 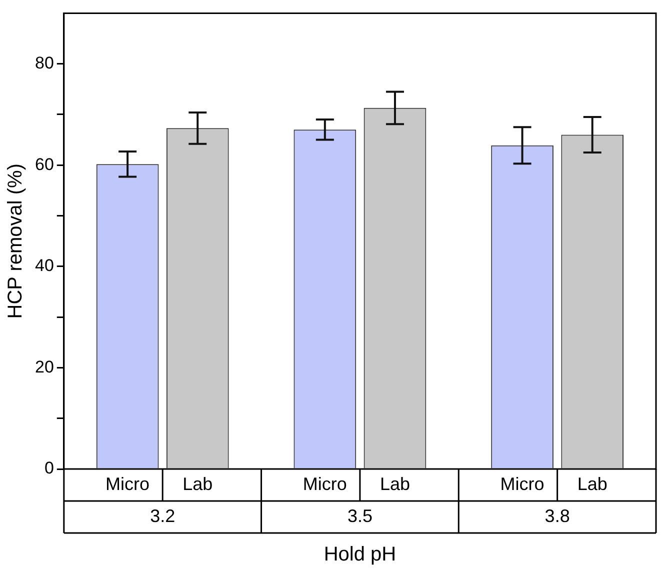 I want to click on y-tick-label: 0, so click(x=49, y=468).